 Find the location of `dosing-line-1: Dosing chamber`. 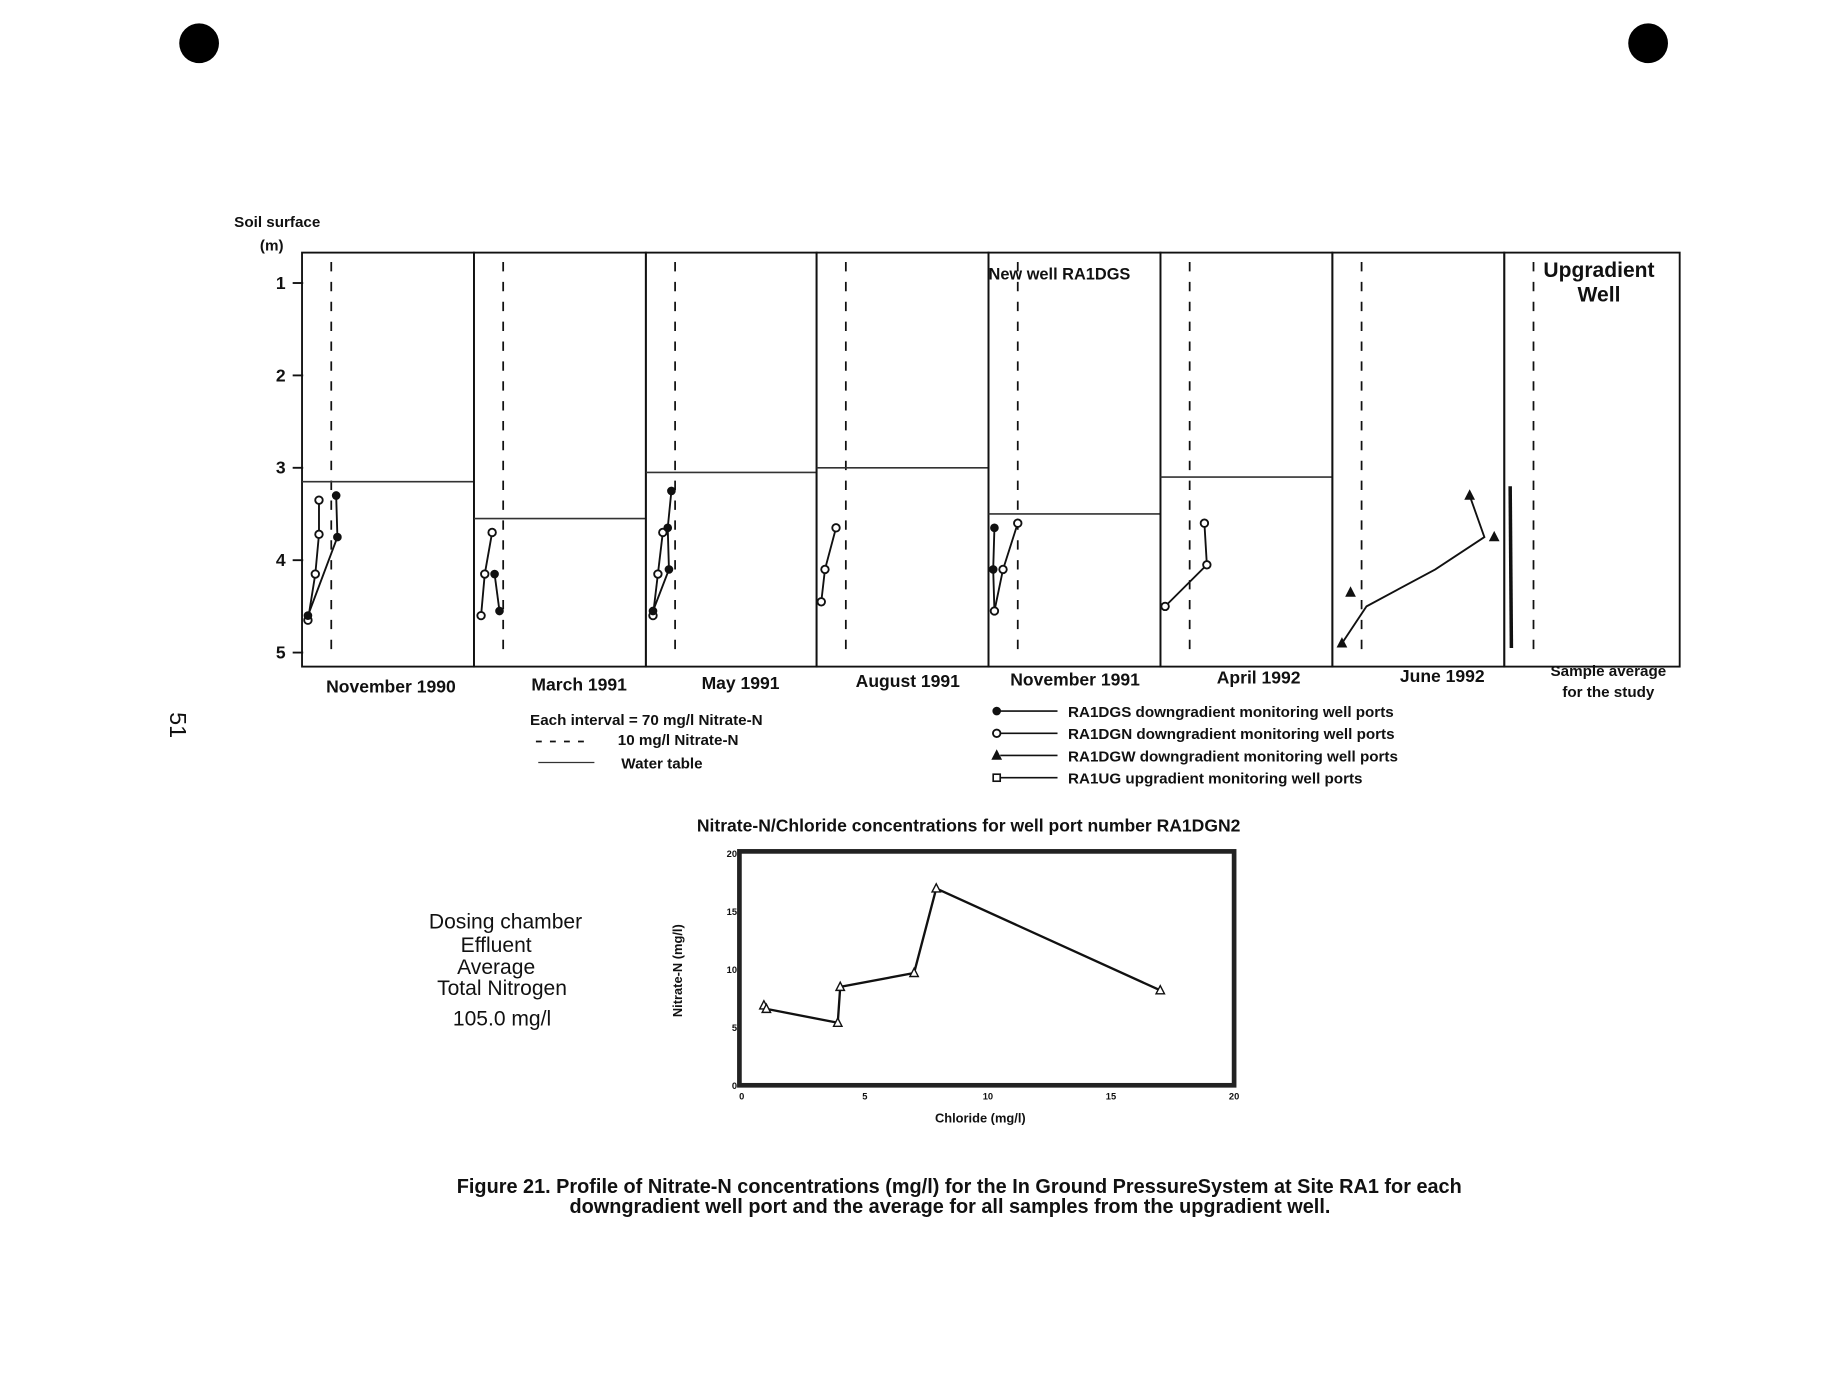

dosing-line-1: Dosing chamber is located at coordinates (505, 922).